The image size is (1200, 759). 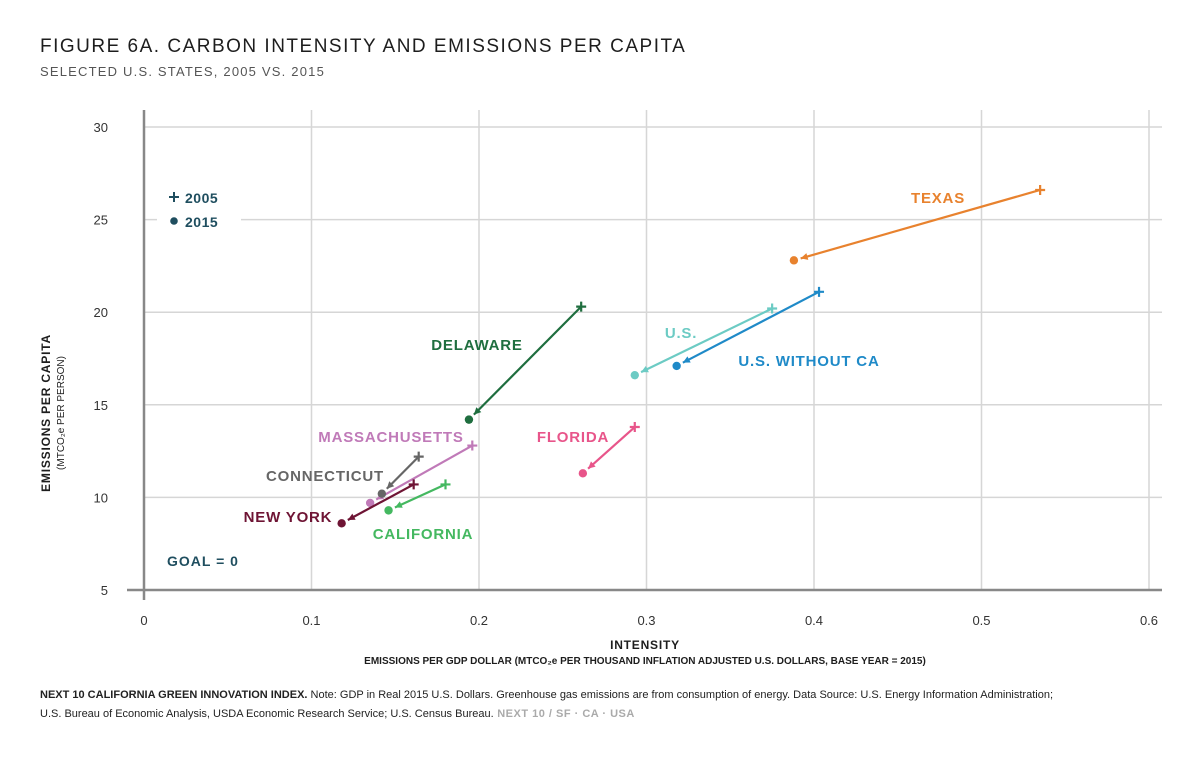 I want to click on y-tick-label: 10, so click(x=101, y=497).